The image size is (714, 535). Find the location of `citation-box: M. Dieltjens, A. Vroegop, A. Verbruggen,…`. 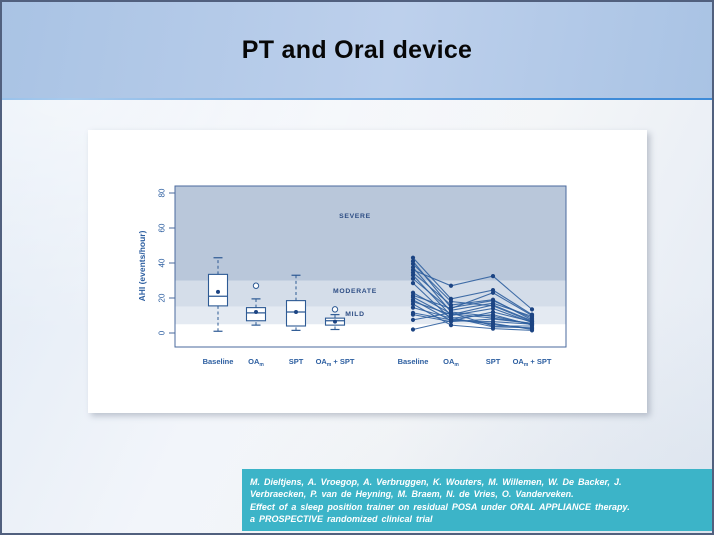

citation-box: M. Dieltjens, A. Vroegop, A. Verbruggen,… is located at coordinates (477, 500).